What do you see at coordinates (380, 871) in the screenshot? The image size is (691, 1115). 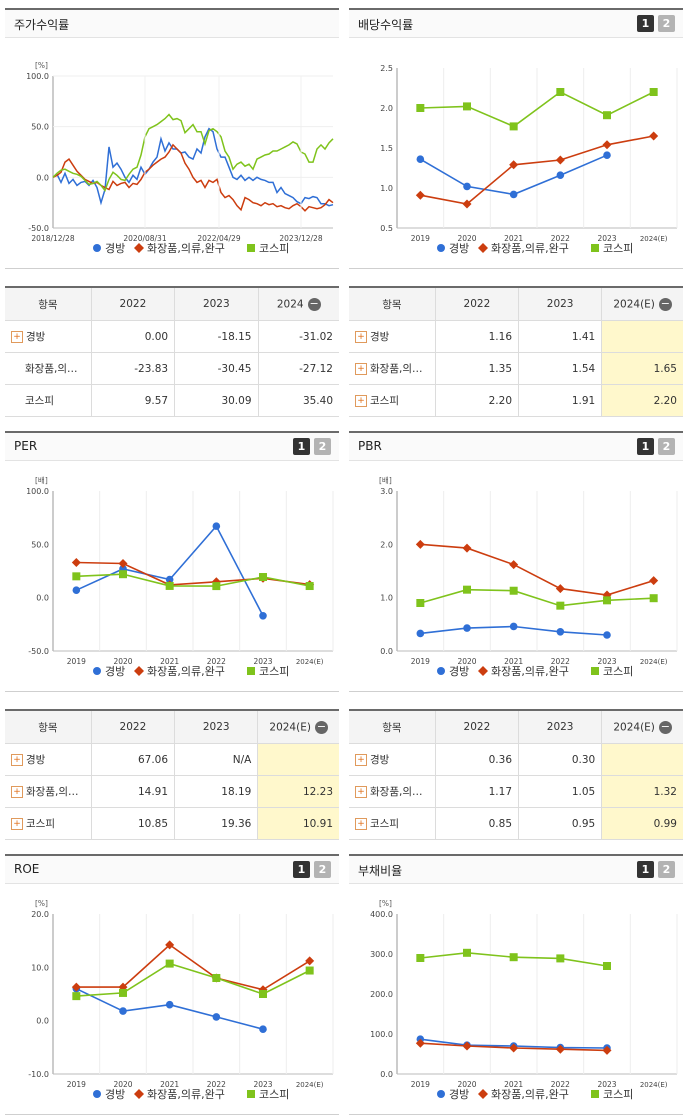 I see `panel-title: 부채비율` at bounding box center [380, 871].